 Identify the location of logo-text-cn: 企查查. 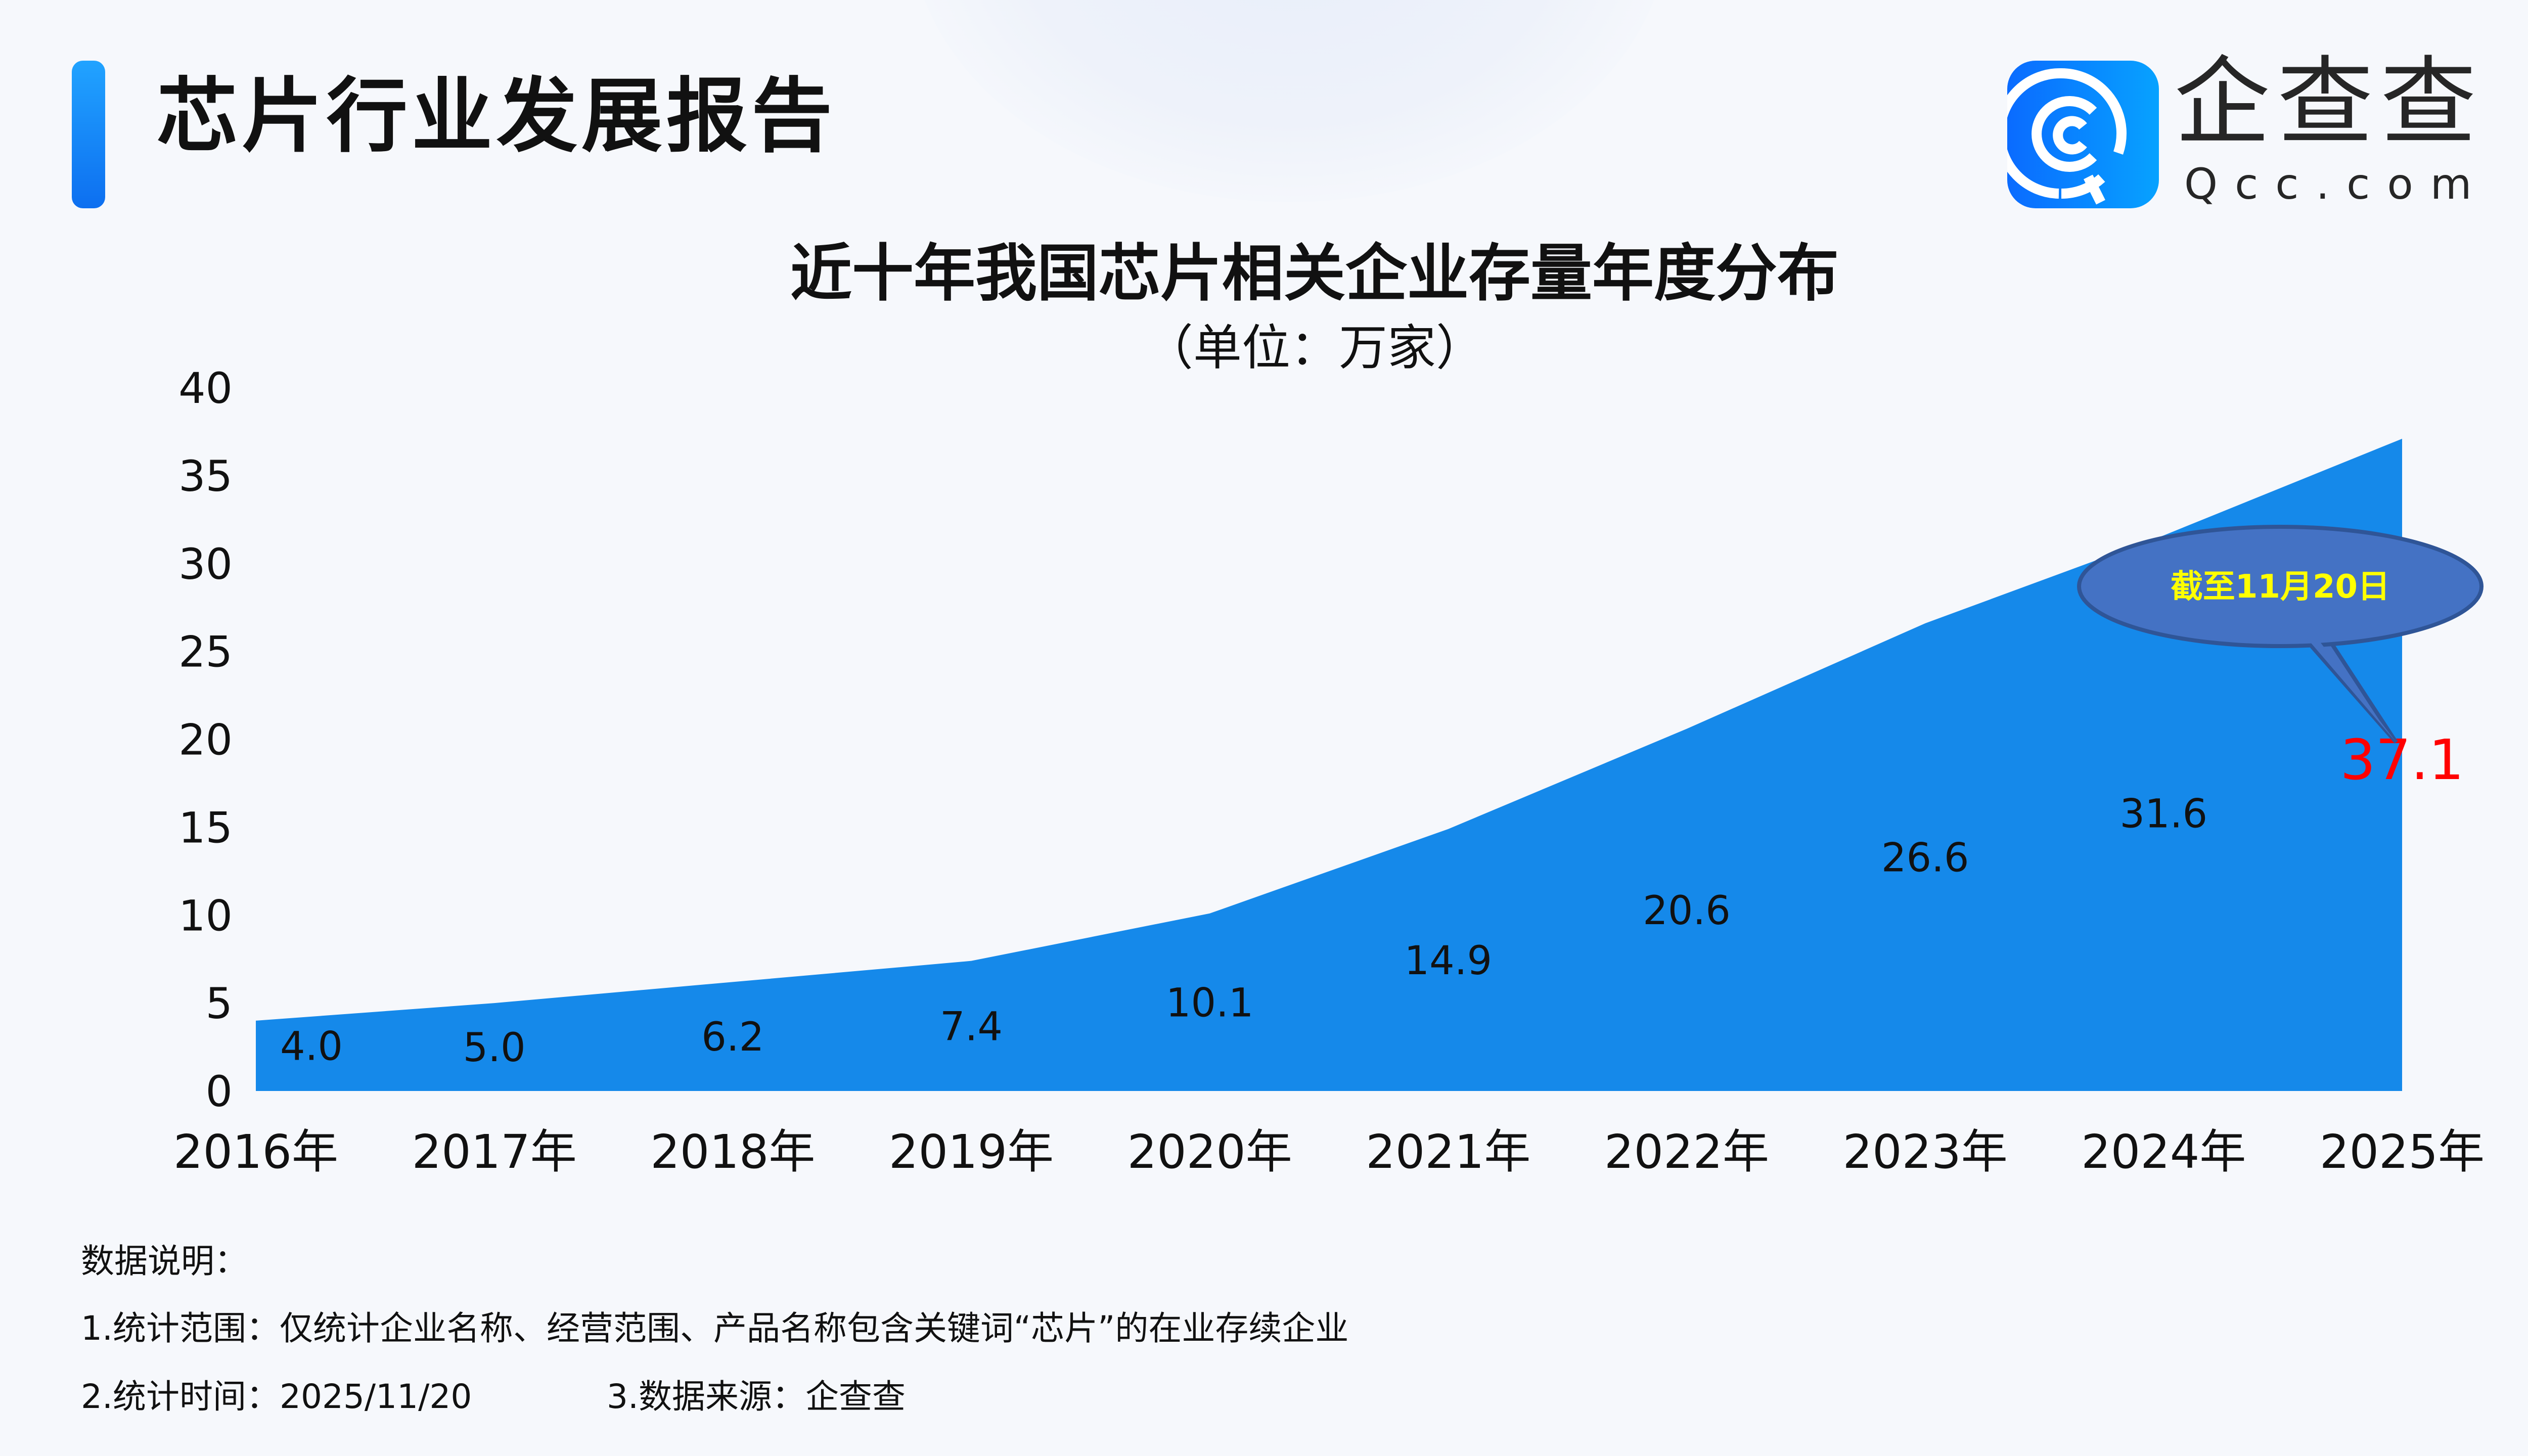
(2329, 102).